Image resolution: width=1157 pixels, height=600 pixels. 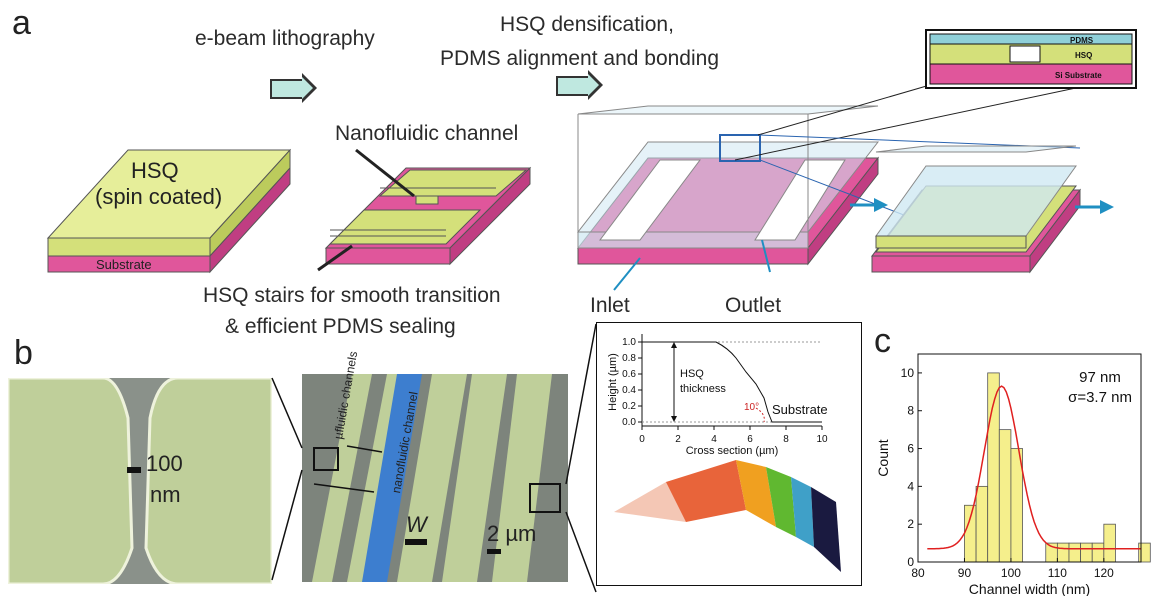 I want to click on histogram-xtick-label: 90, so click(x=965, y=573).